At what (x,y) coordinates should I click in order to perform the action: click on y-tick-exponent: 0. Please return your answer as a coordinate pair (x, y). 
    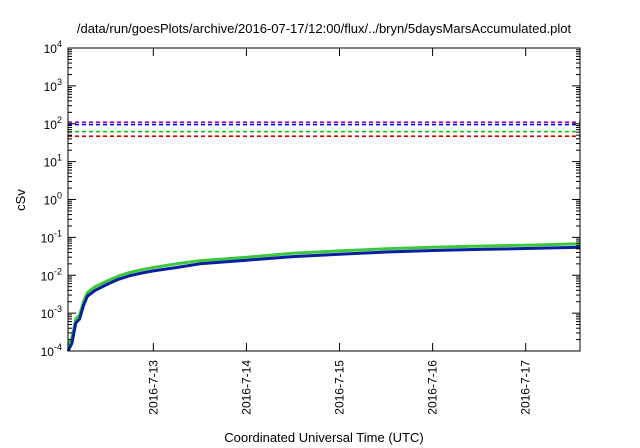
    Looking at the image, I should click on (59, 196).